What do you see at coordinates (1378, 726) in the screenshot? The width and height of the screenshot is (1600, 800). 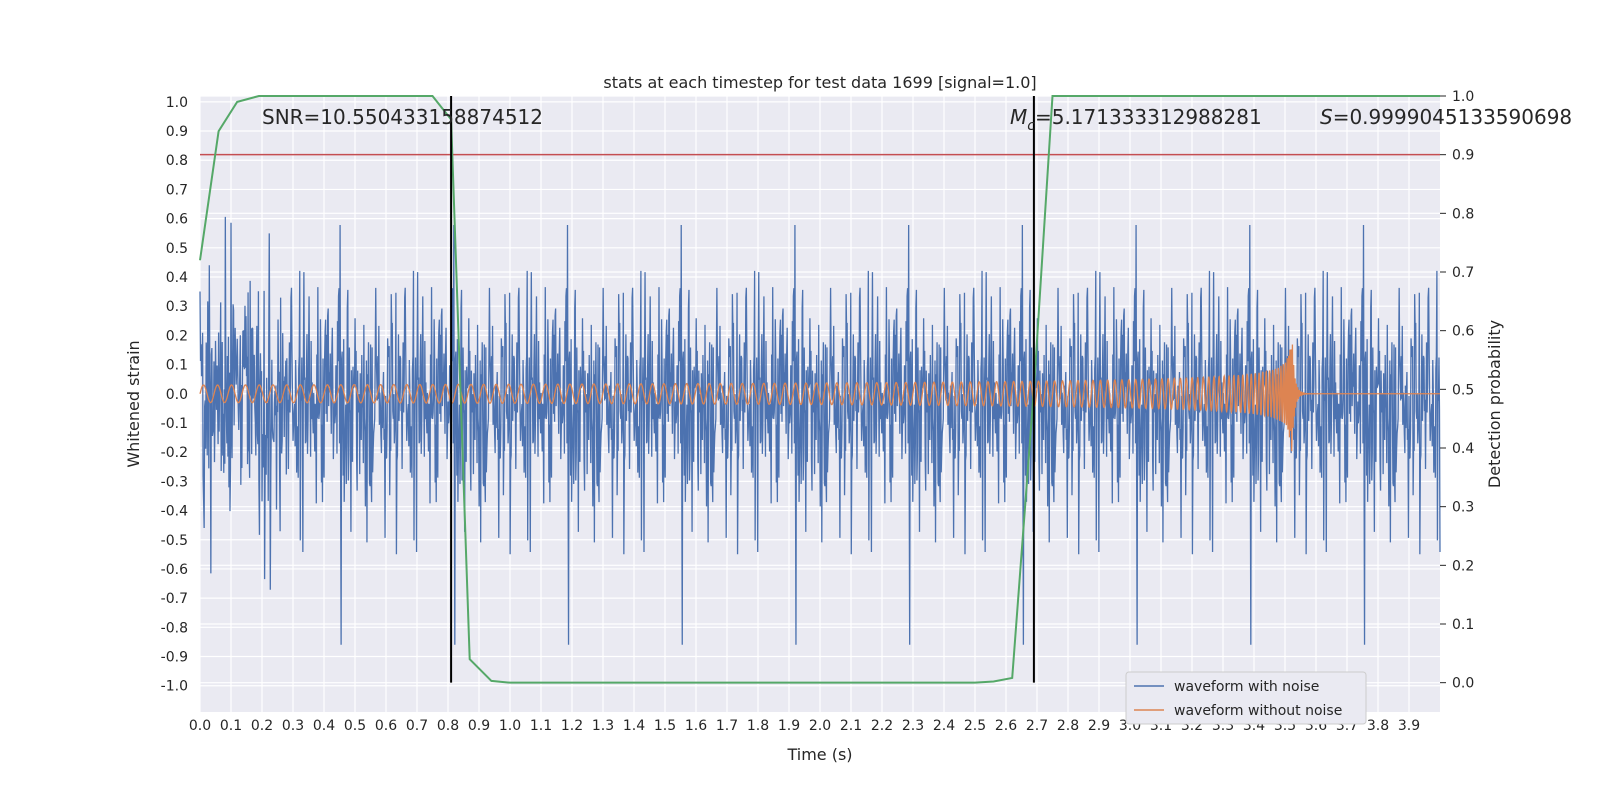 I see `x-tick-label: 3.8` at bounding box center [1378, 726].